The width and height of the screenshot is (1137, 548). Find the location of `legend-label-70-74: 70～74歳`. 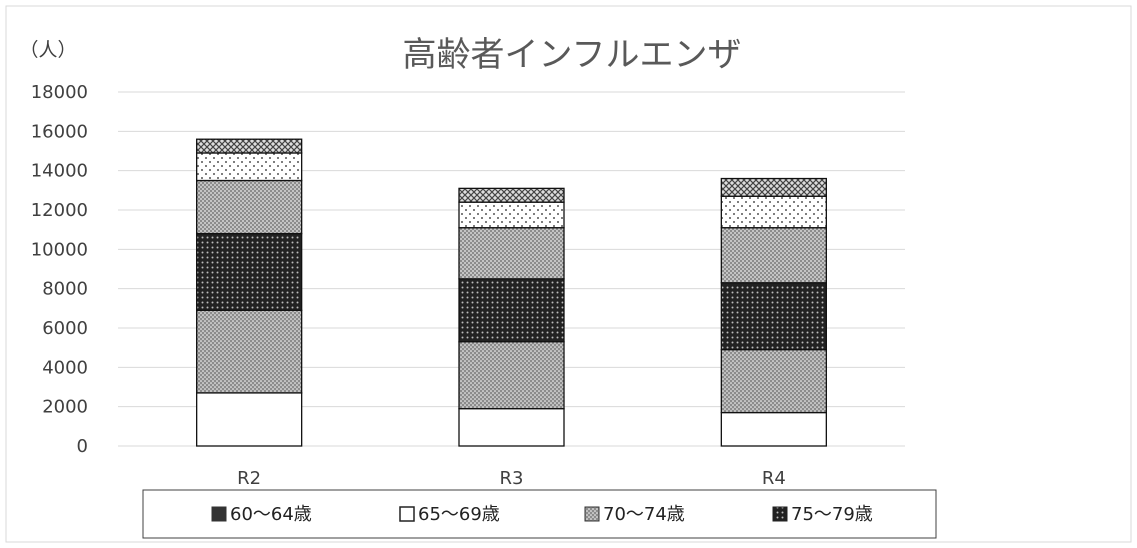

legend-label-70-74: 70～74歳 is located at coordinates (644, 514).